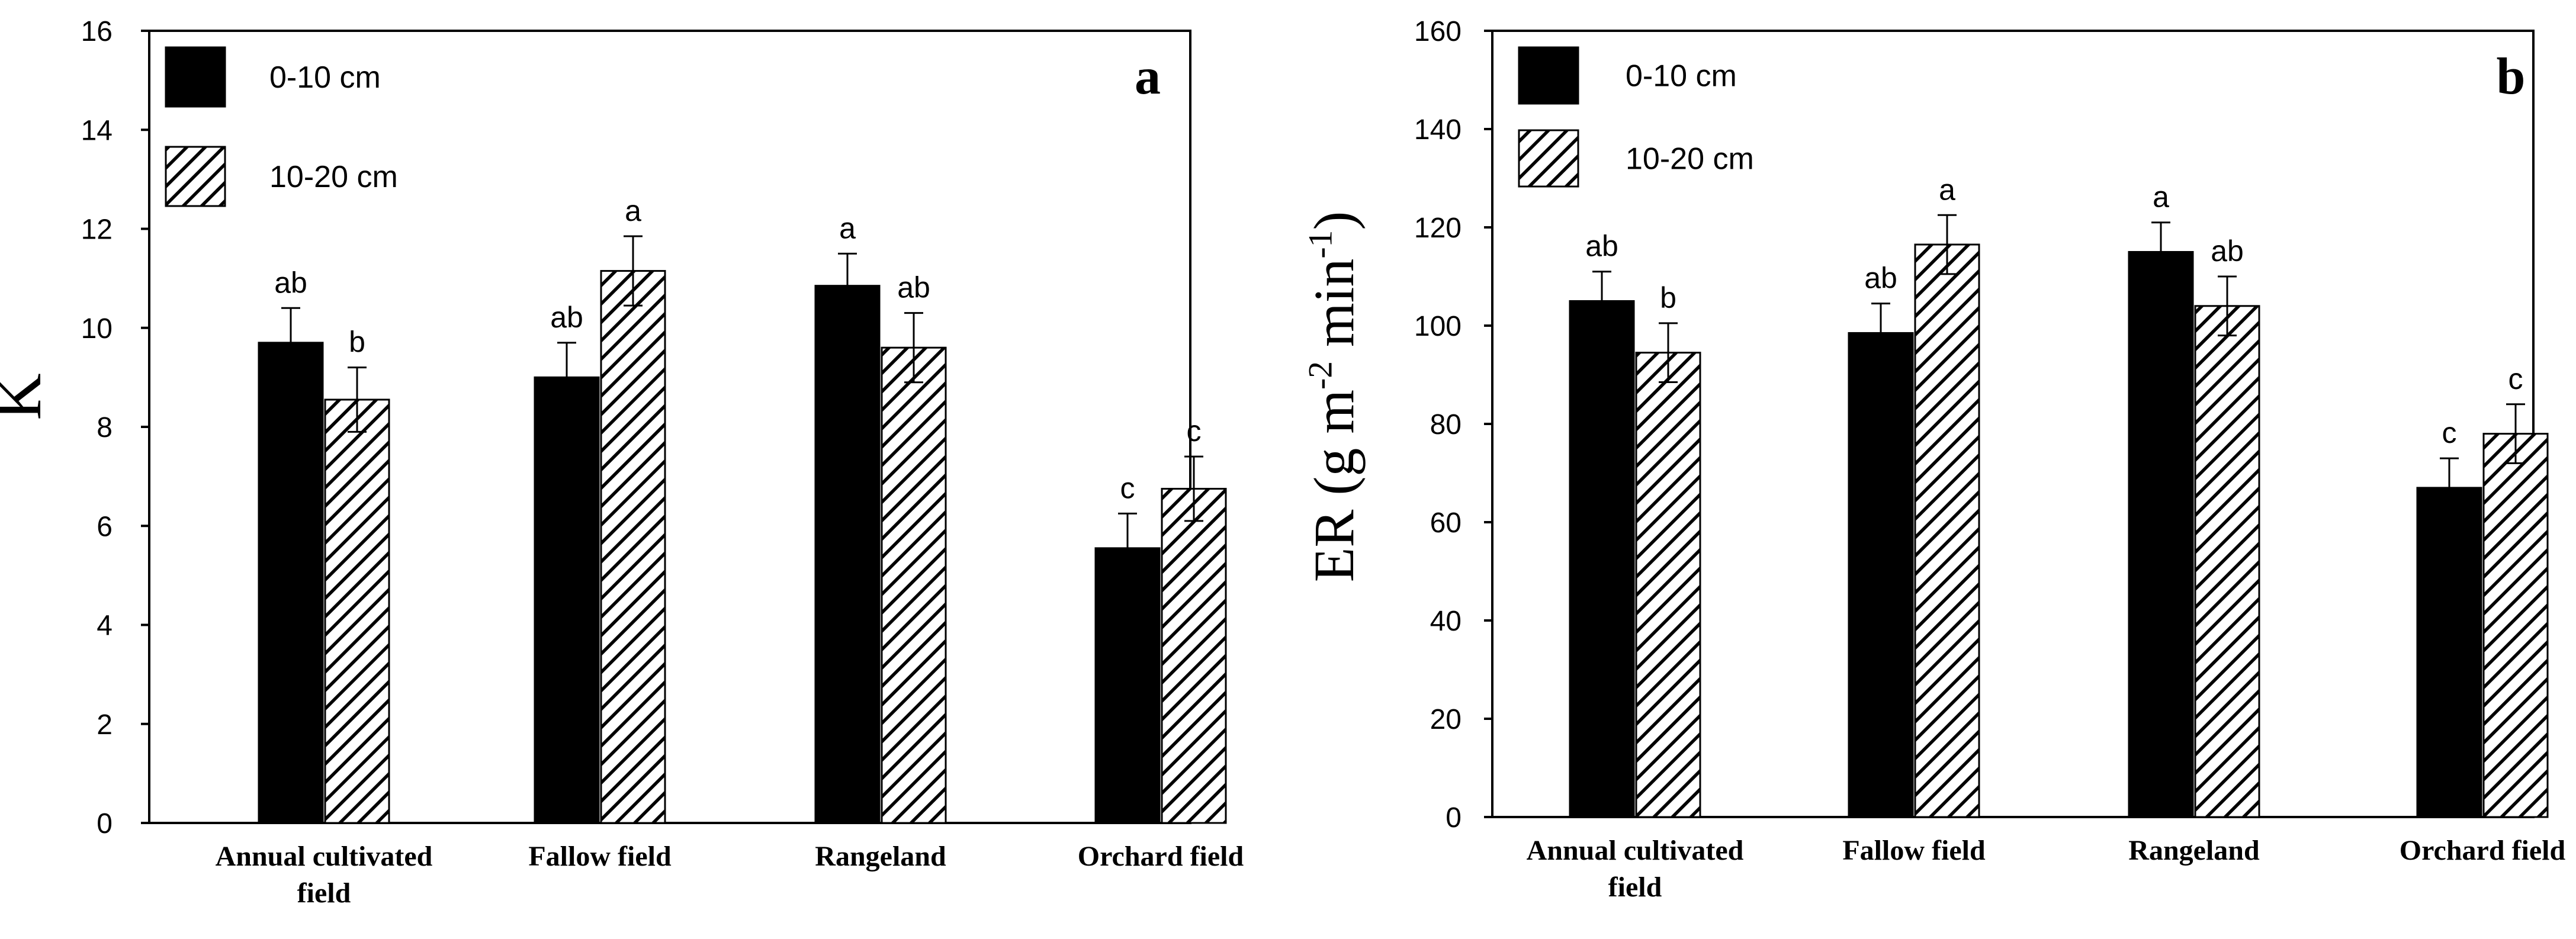  I want to click on y-tick-label: 14, so click(97, 131).